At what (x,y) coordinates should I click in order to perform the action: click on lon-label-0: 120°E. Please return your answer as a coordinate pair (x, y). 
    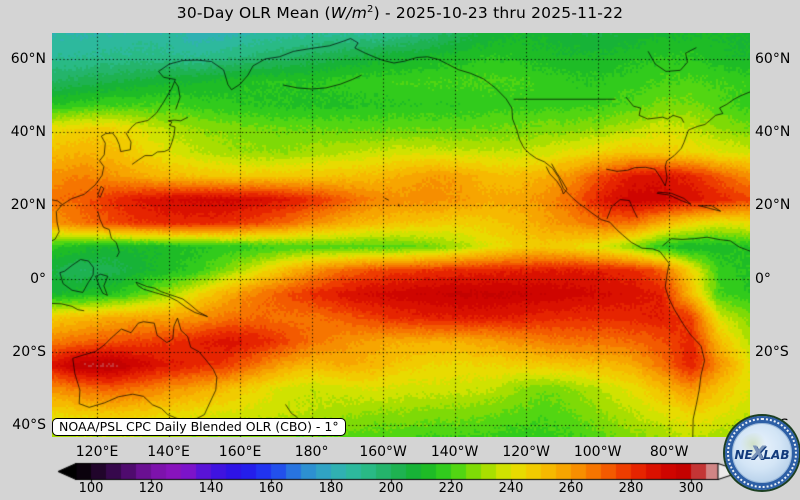
    Looking at the image, I should click on (97, 452).